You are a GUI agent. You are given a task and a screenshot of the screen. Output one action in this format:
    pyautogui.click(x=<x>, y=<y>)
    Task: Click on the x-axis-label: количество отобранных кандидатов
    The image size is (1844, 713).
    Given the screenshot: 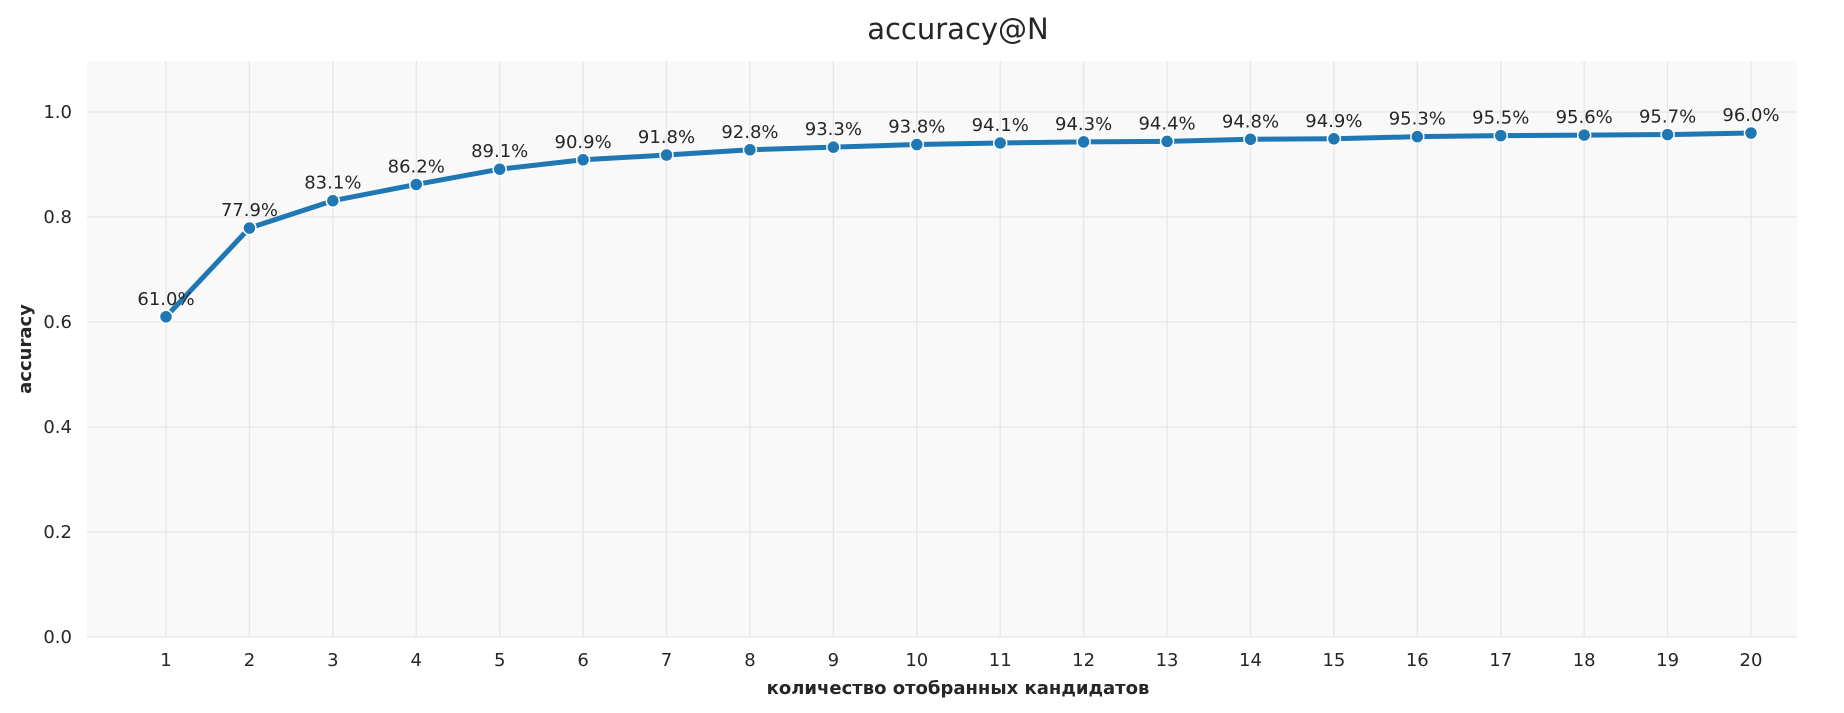 What is the action you would take?
    pyautogui.click(x=958, y=688)
    